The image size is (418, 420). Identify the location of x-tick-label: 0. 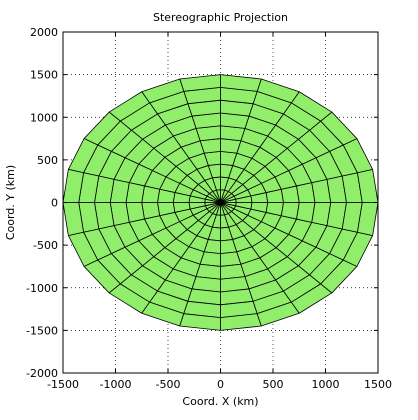
(220, 384).